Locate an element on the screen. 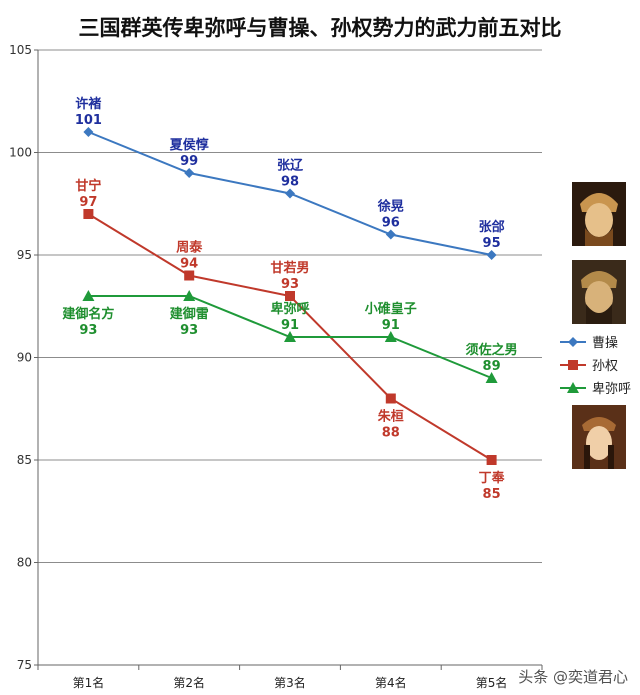 The image size is (640, 695). data-label: 96 is located at coordinates (391, 223).